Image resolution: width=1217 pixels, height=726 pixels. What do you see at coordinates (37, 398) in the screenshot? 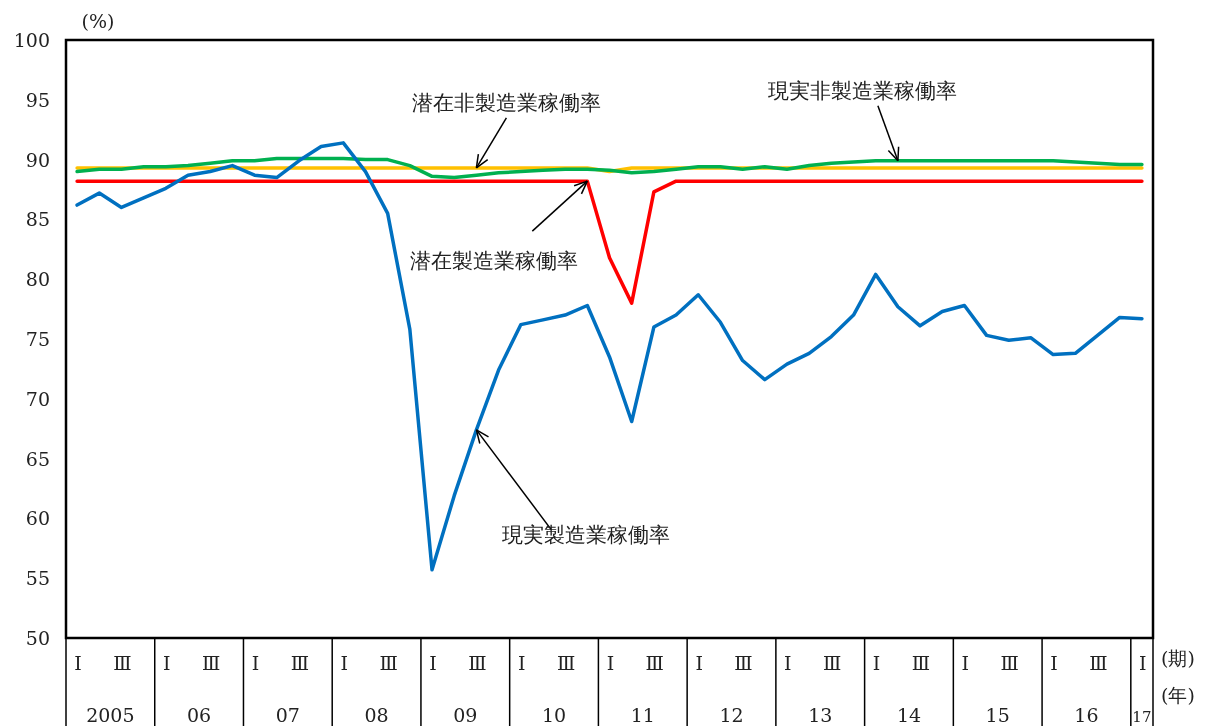
I see `ytick: 70` at bounding box center [37, 398].